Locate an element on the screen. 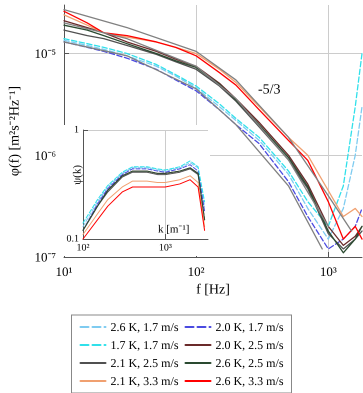  y-tick-label: 1 is located at coordinates (76, 130).